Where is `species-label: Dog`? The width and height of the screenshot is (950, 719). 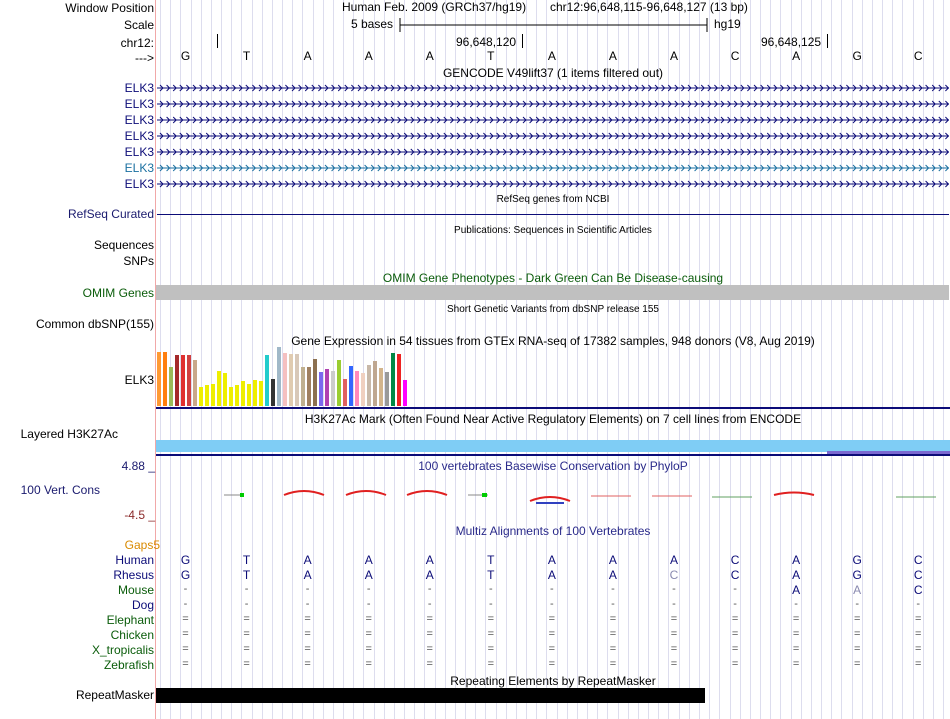
species-label: Dog is located at coordinates (142, 605).